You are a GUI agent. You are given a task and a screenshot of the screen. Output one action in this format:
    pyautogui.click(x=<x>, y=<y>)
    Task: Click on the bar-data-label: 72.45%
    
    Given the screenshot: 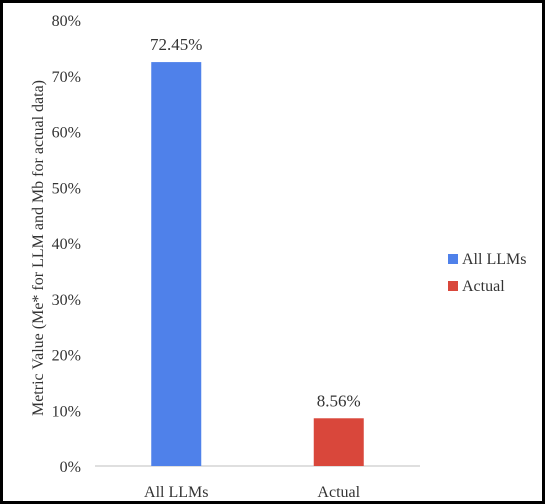 What is the action you would take?
    pyautogui.click(x=176, y=44)
    